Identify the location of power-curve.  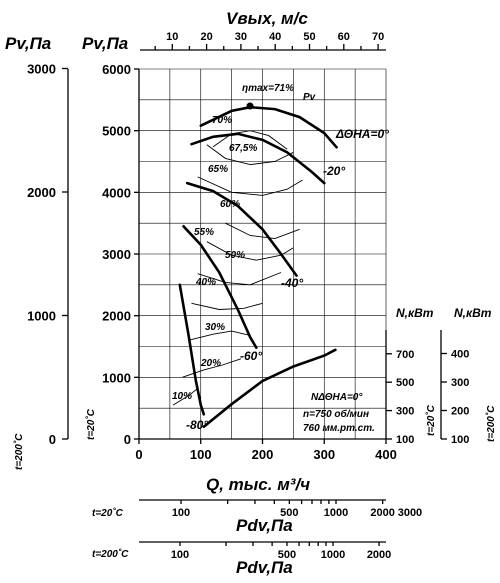
(269, 388).